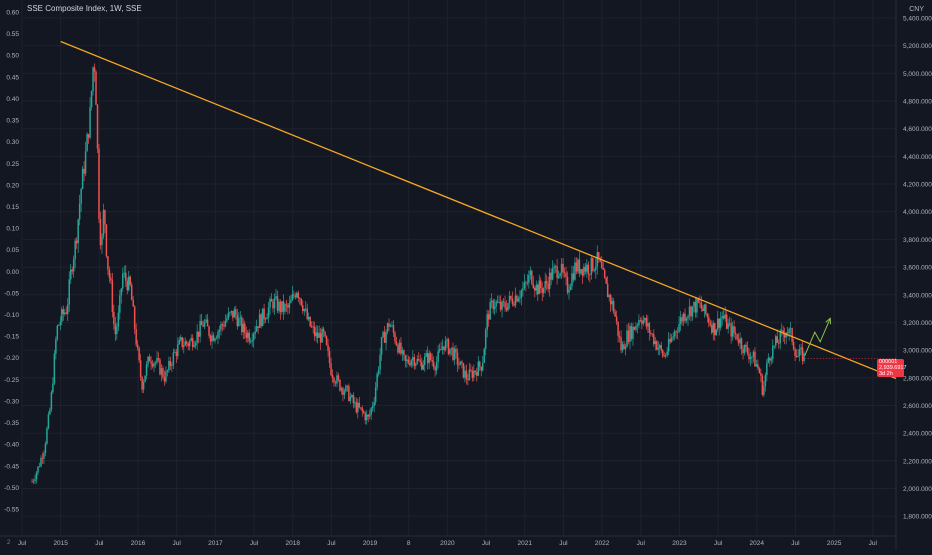 The width and height of the screenshot is (932, 555). I want to click on projection-arrow, so click(817, 337).